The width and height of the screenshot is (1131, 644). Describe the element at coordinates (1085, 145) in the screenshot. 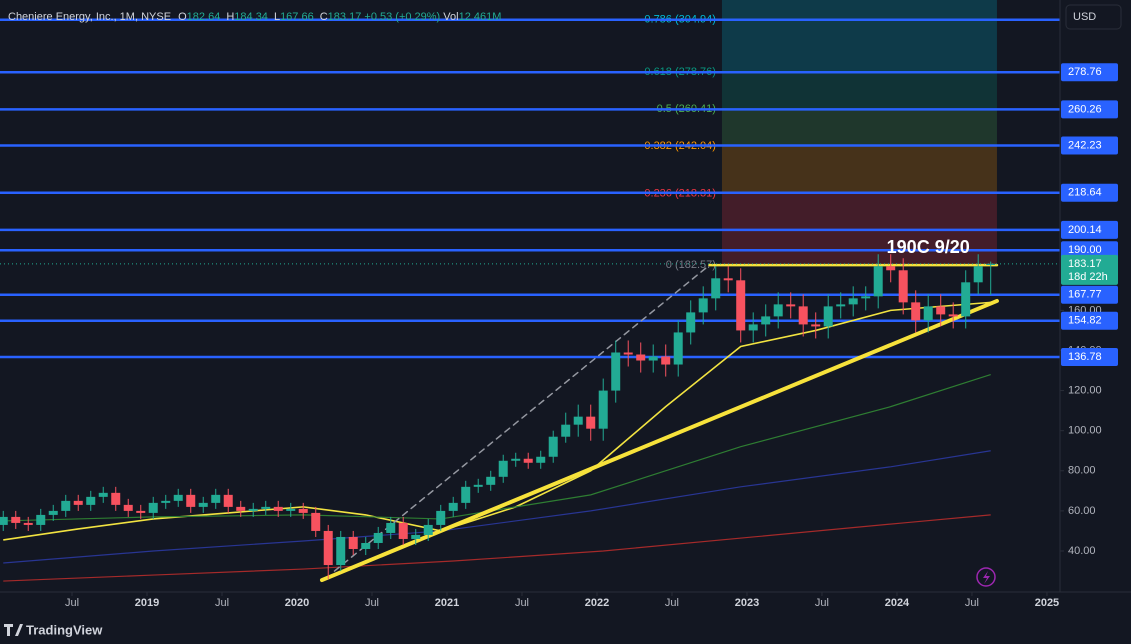

I see `level-label: 242.23` at that location.